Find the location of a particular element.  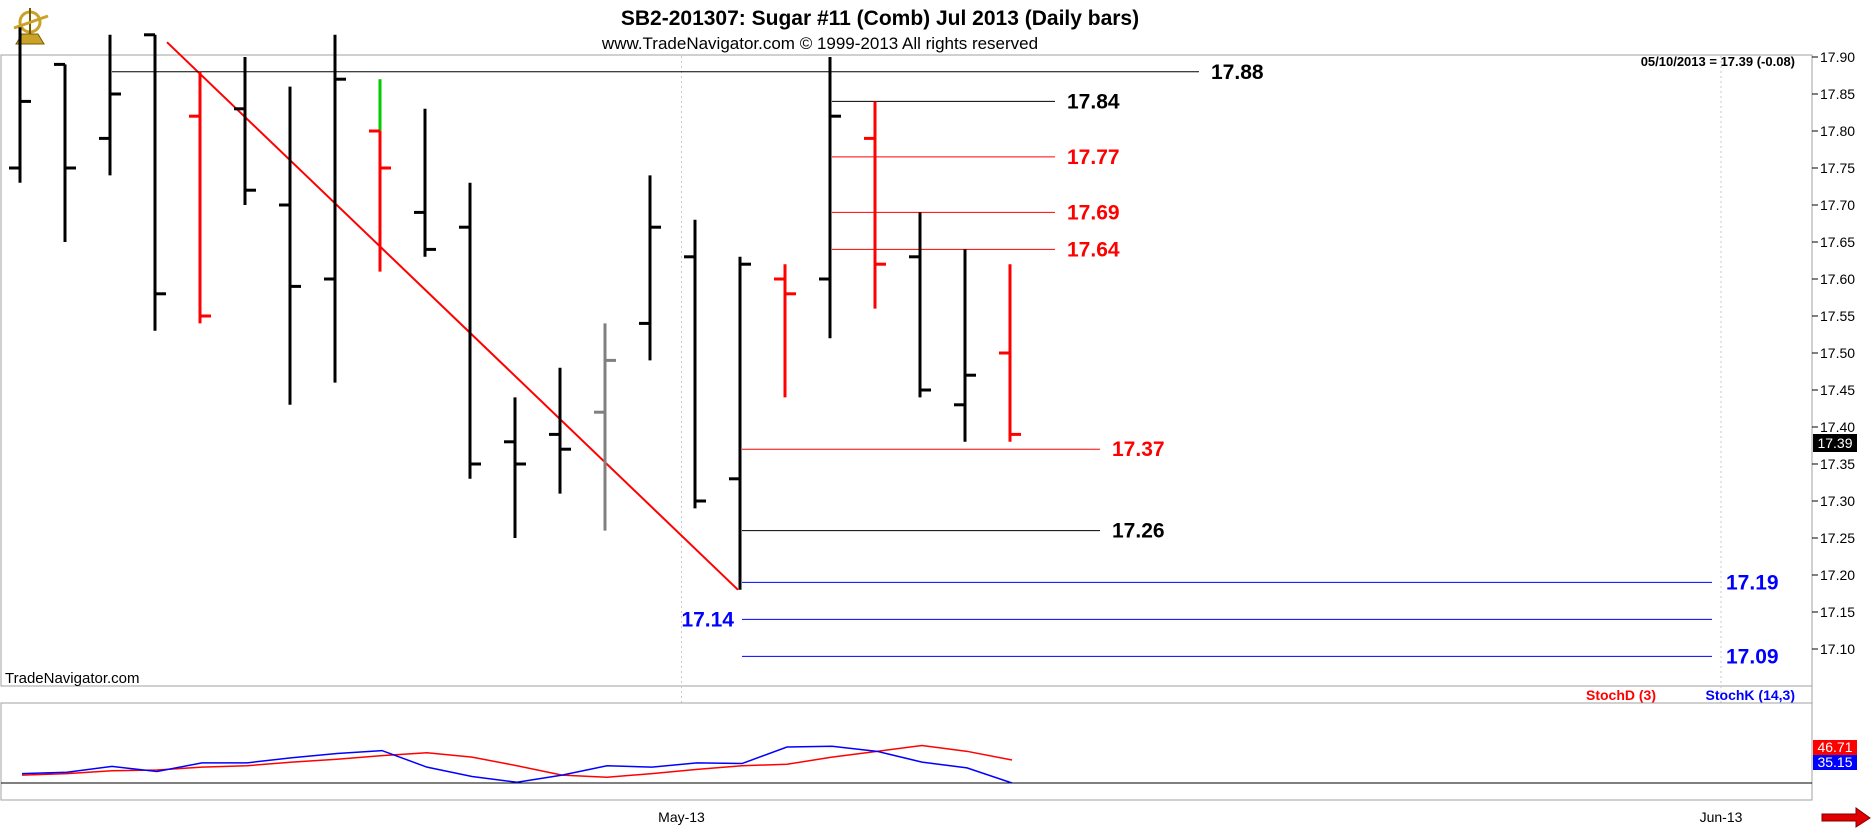

stoch-k-line is located at coordinates (517, 764).